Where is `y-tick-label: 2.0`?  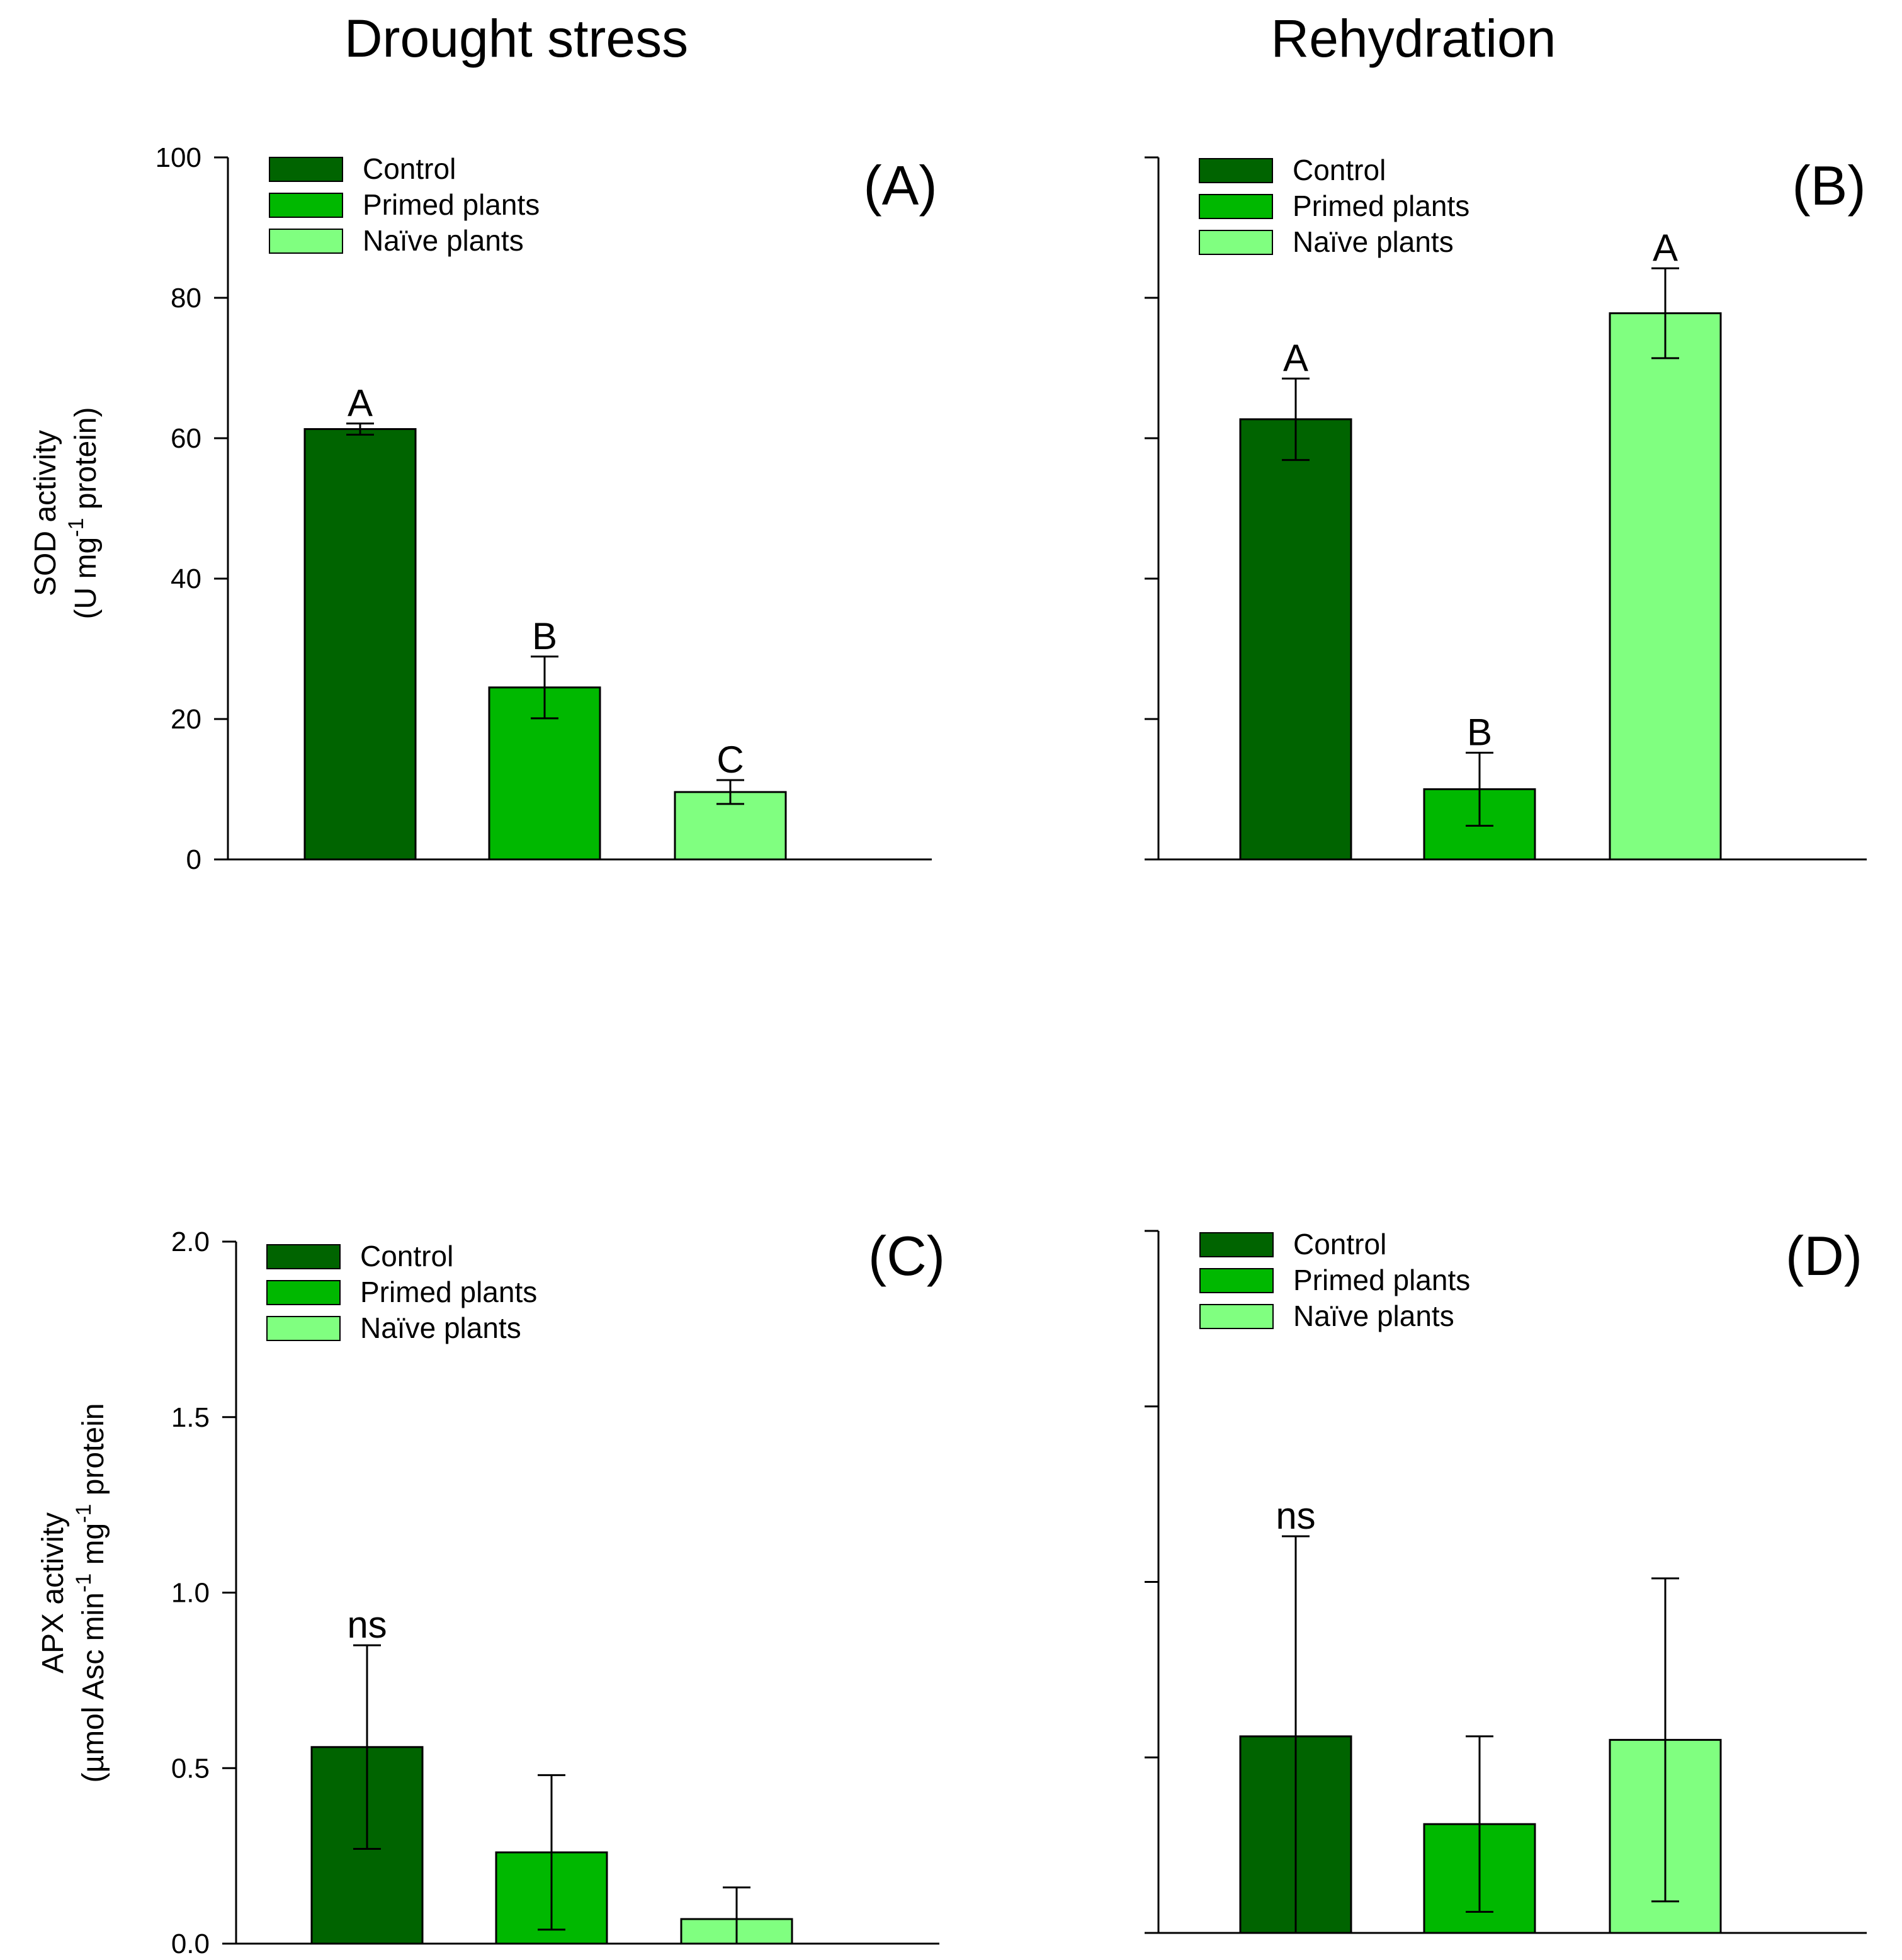 y-tick-label: 2.0 is located at coordinates (190, 1241).